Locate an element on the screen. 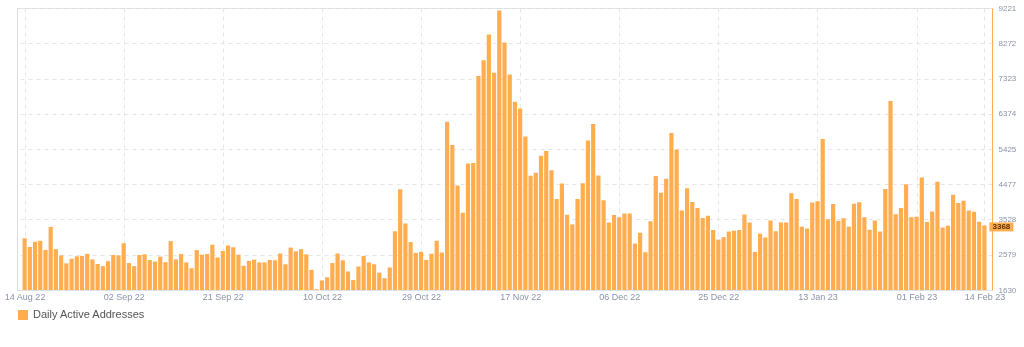 The height and width of the screenshot is (347, 1024). x-tick-label: 02 Sep 22 is located at coordinates (124, 296).